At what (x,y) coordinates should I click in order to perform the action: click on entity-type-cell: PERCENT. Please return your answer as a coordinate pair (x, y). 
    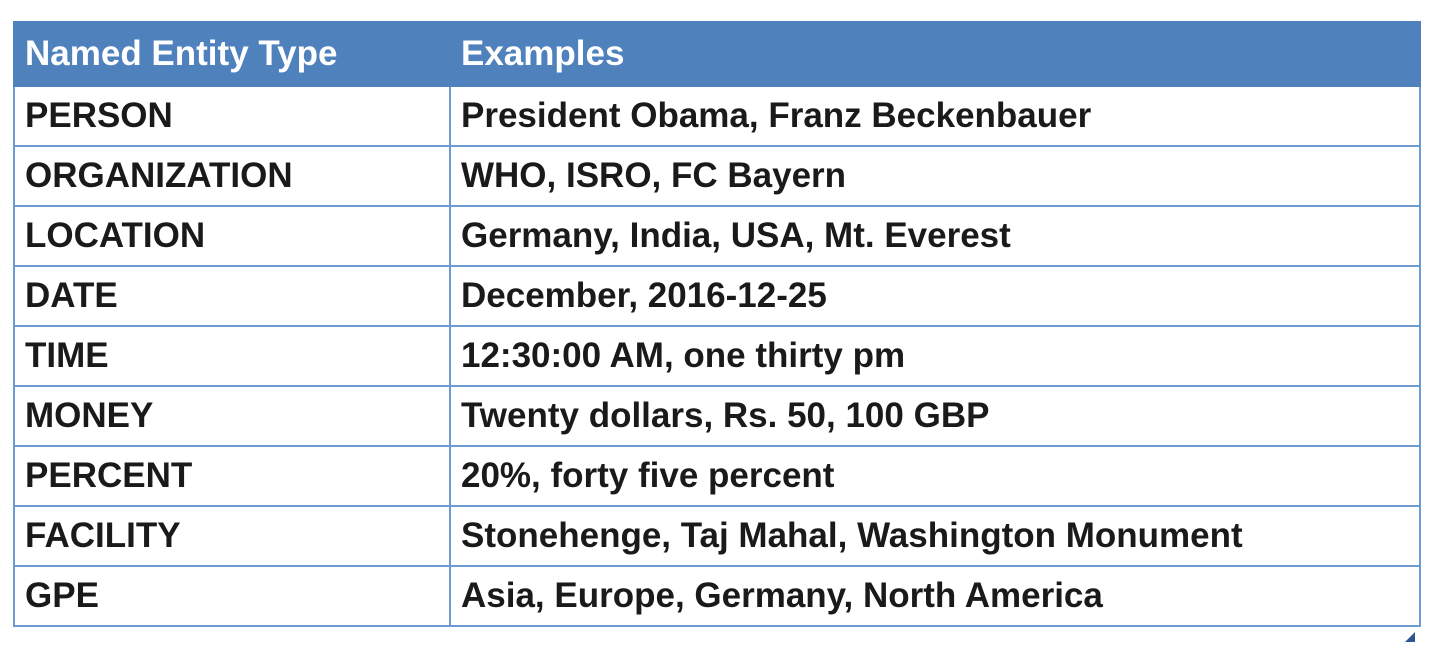
    Looking at the image, I should click on (232, 476).